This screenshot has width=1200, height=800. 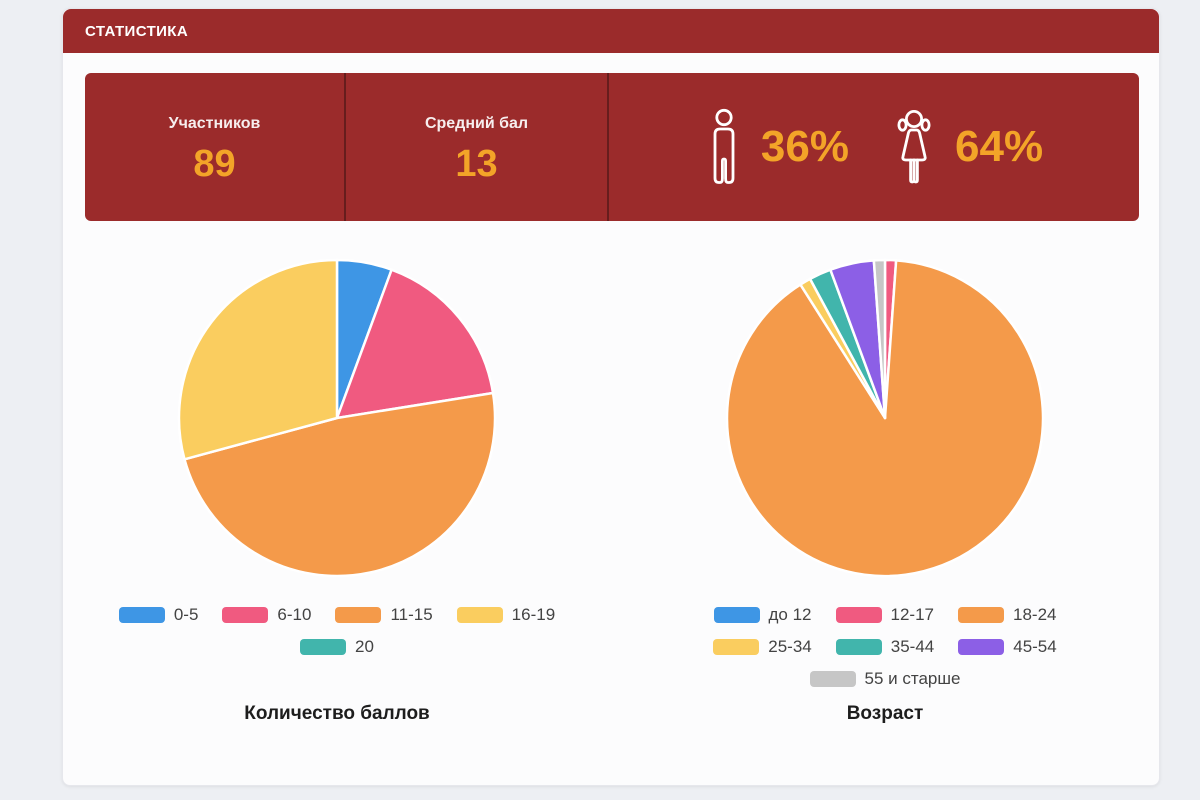 I want to click on legend-label: 11-15, so click(x=411, y=614).